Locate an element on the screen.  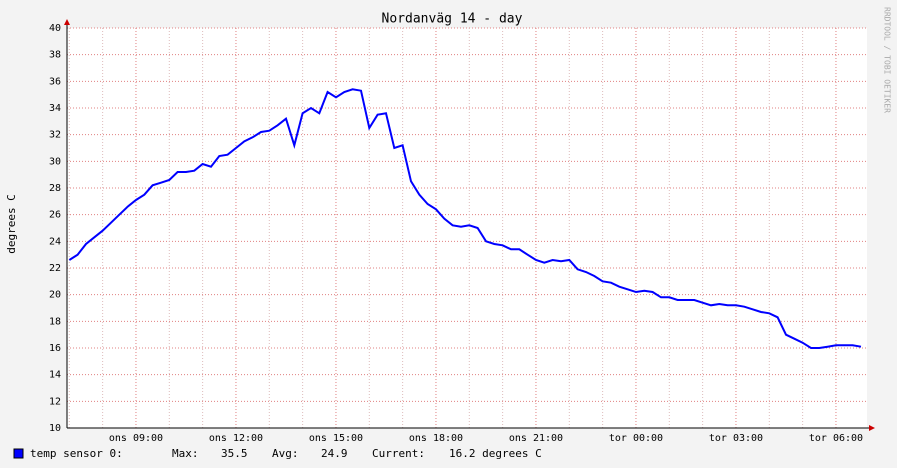
legend-stat: Max: is located at coordinates (185, 453).